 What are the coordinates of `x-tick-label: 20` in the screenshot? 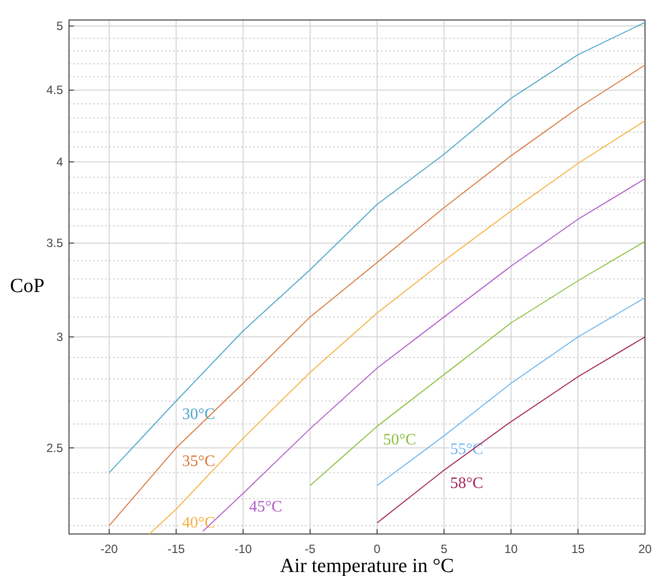 It's located at (645, 549).